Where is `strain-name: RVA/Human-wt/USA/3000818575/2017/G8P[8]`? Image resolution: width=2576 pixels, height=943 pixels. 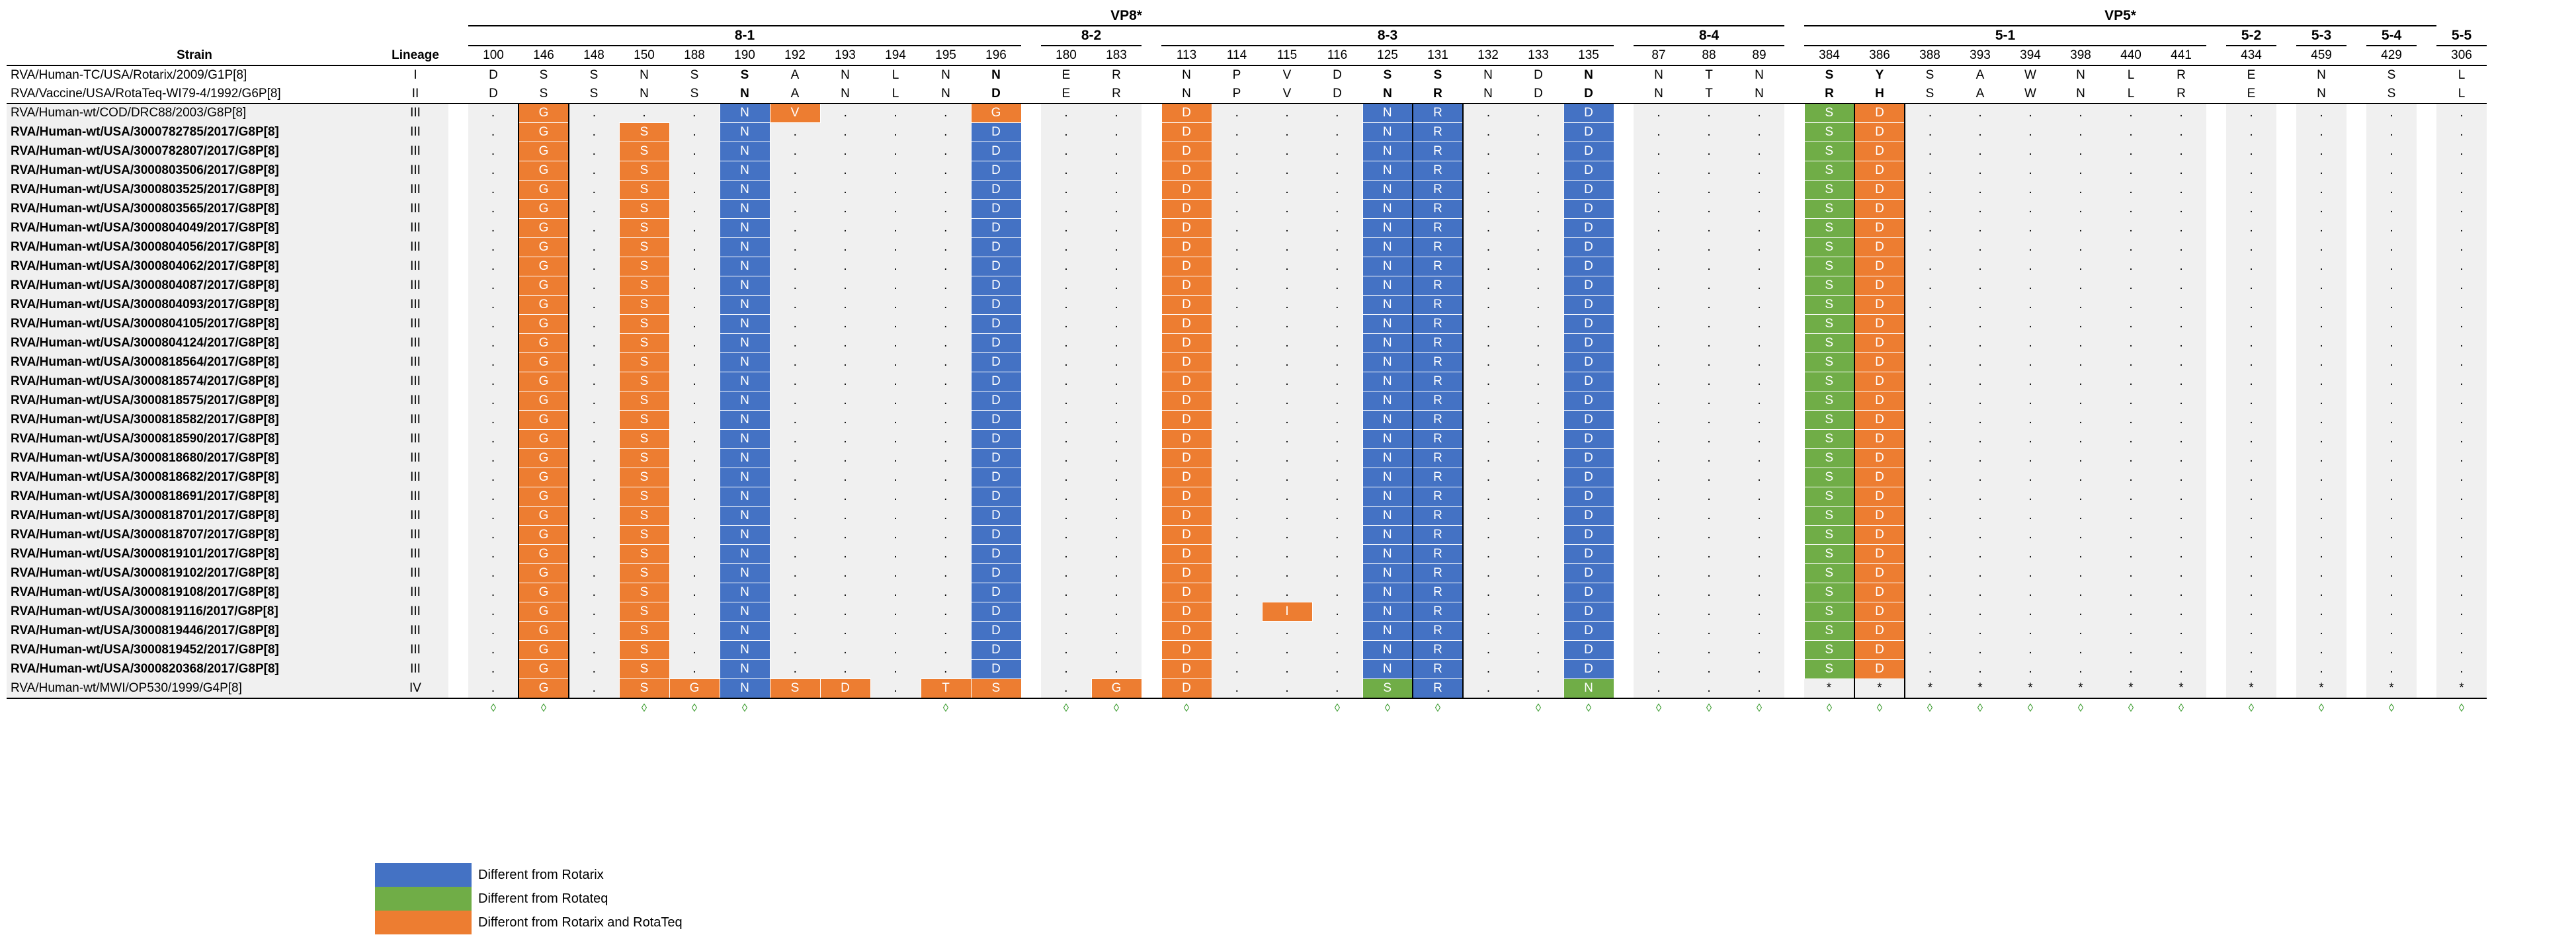 strain-name: RVA/Human-wt/USA/3000818575/2017/G8P[8] is located at coordinates (194, 401).